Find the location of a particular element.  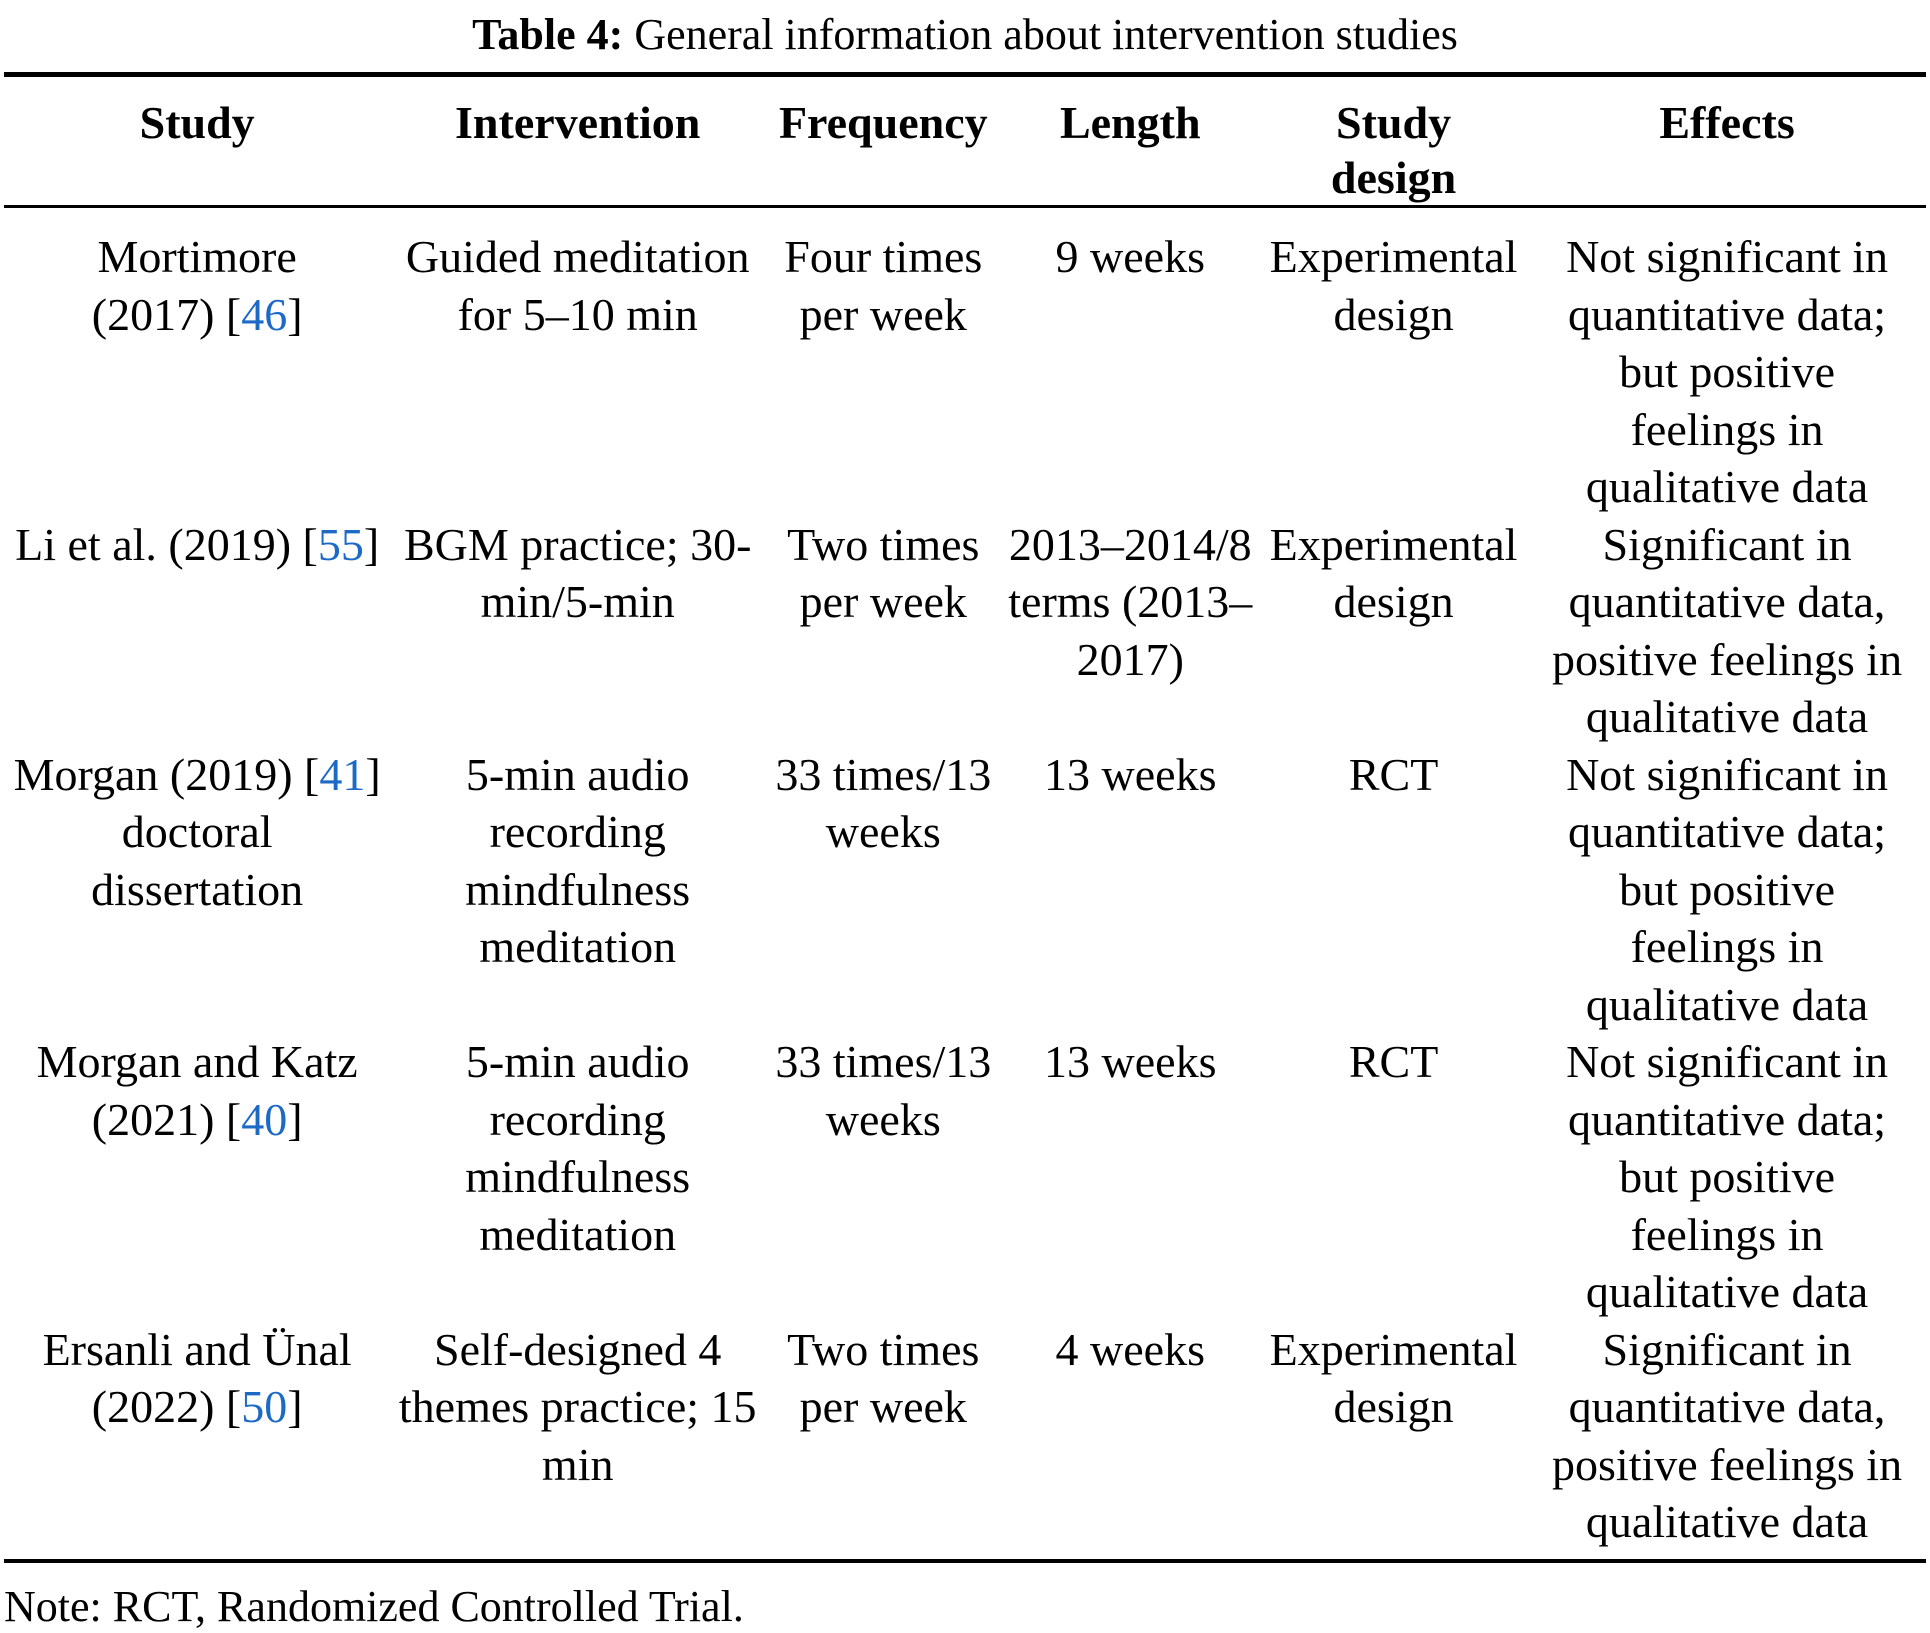

column-header-length: Length is located at coordinates (1130, 141).